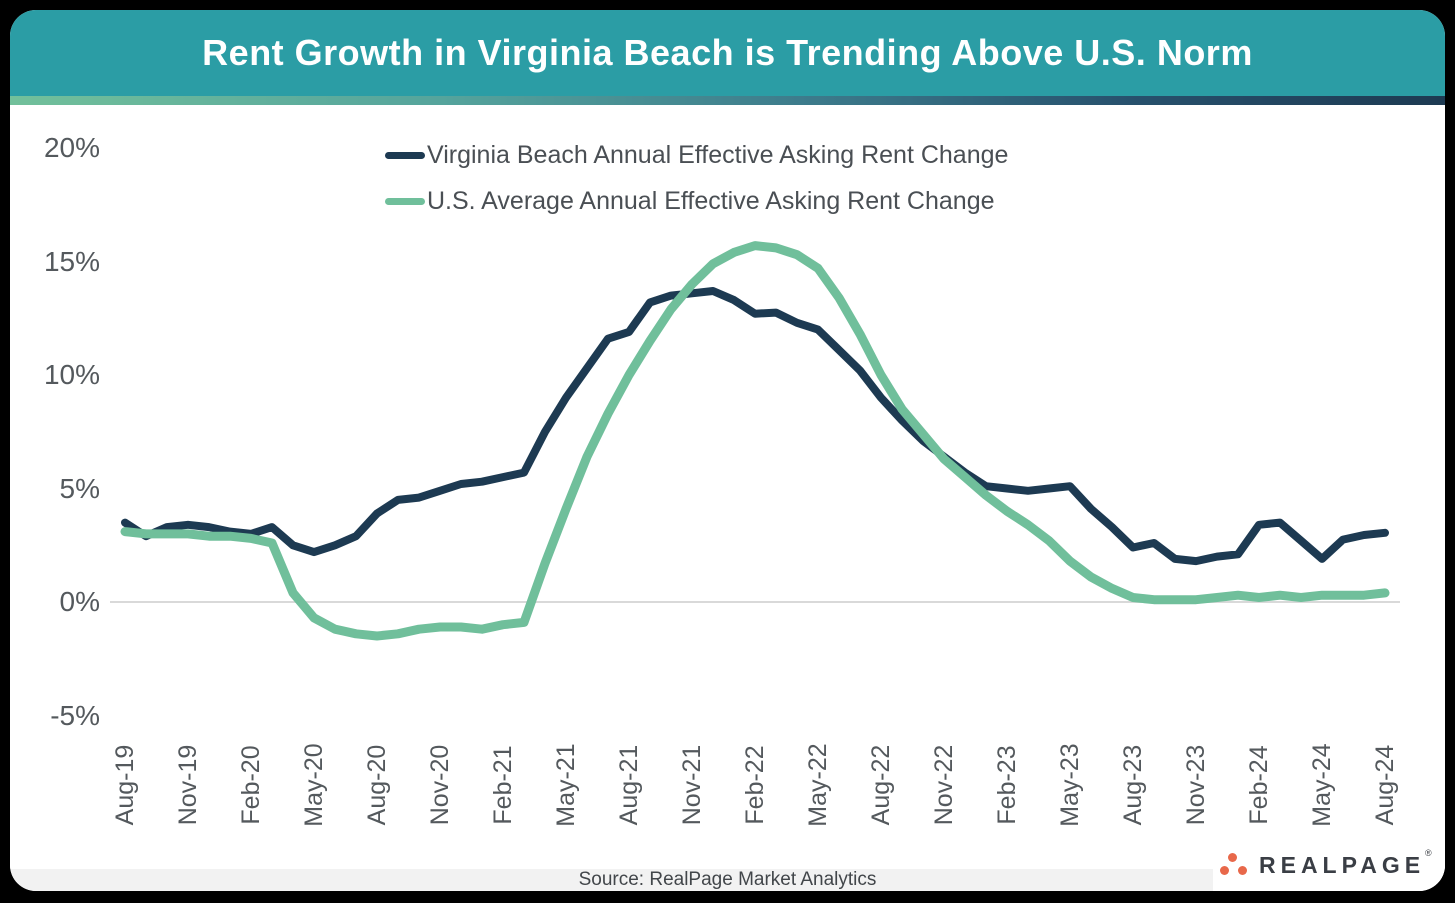 The height and width of the screenshot is (903, 1455). I want to click on x-tick-label: May-20, so click(314, 785).